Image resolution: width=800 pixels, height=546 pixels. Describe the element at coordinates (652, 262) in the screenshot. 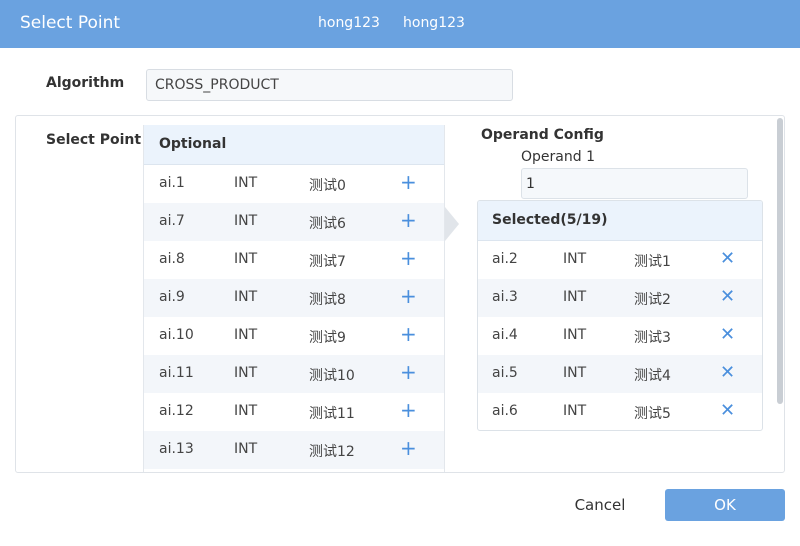

I see `point-name: 测试1` at that location.